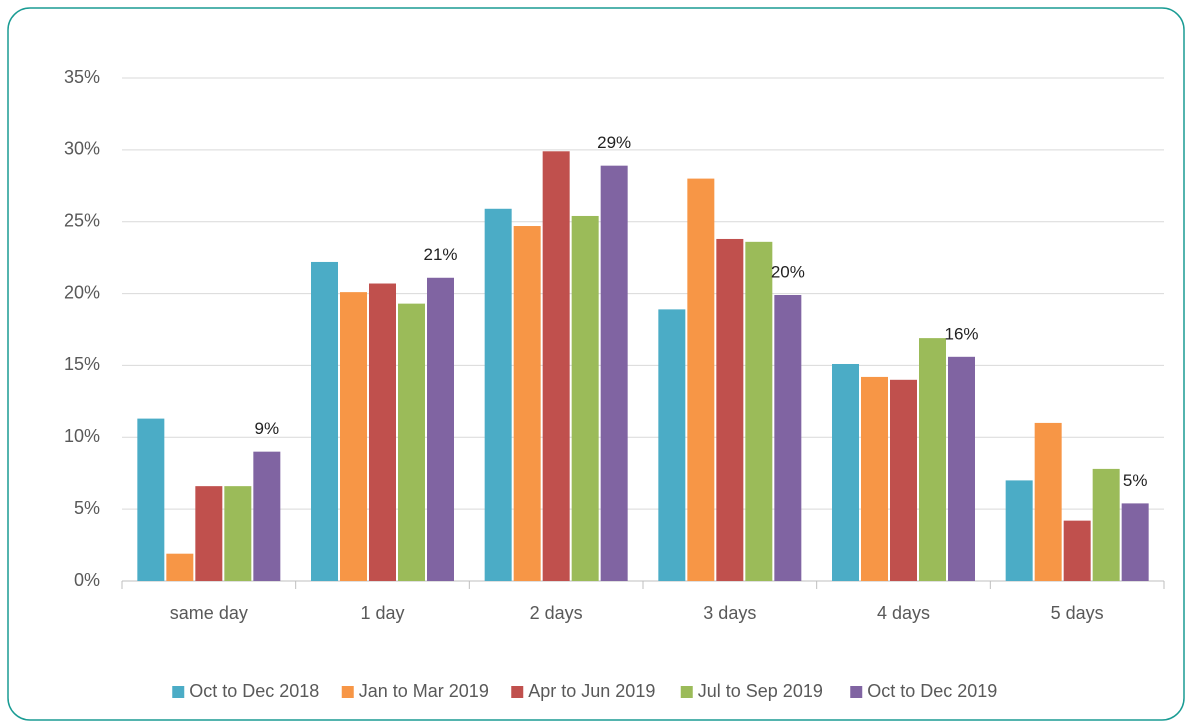 Image resolution: width=1192 pixels, height=722 pixels. What do you see at coordinates (424, 691) in the screenshot?
I see `legend-label: Jan to Mar 2019` at bounding box center [424, 691].